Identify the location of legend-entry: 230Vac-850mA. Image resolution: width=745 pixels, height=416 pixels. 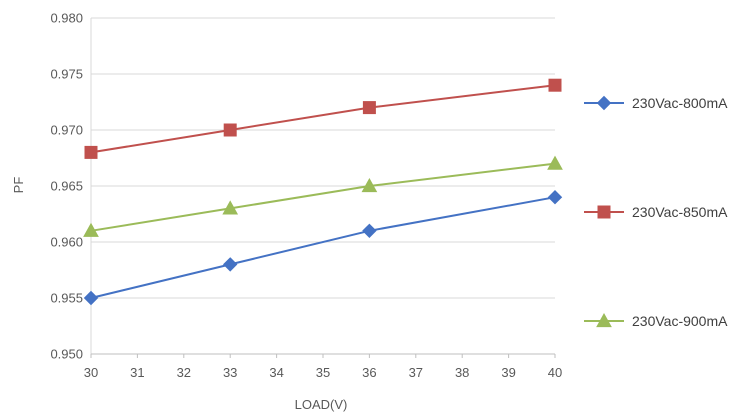
(656, 212).